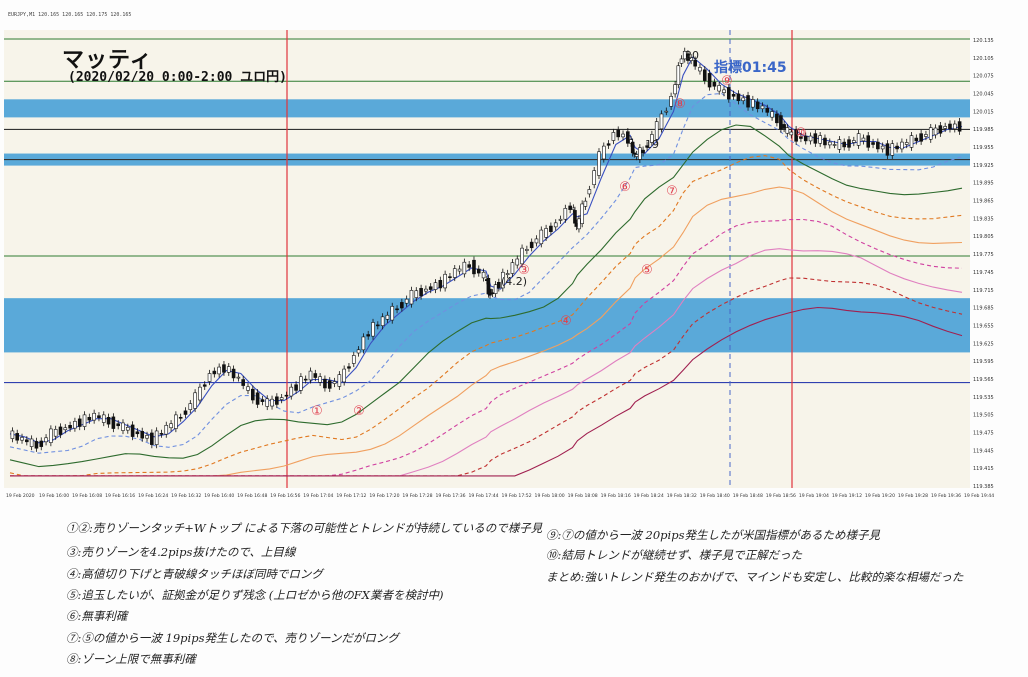 The width and height of the screenshot is (1028, 677). Describe the element at coordinates (514, 281) in the screenshot. I see `pips-label: (4.2)` at that location.